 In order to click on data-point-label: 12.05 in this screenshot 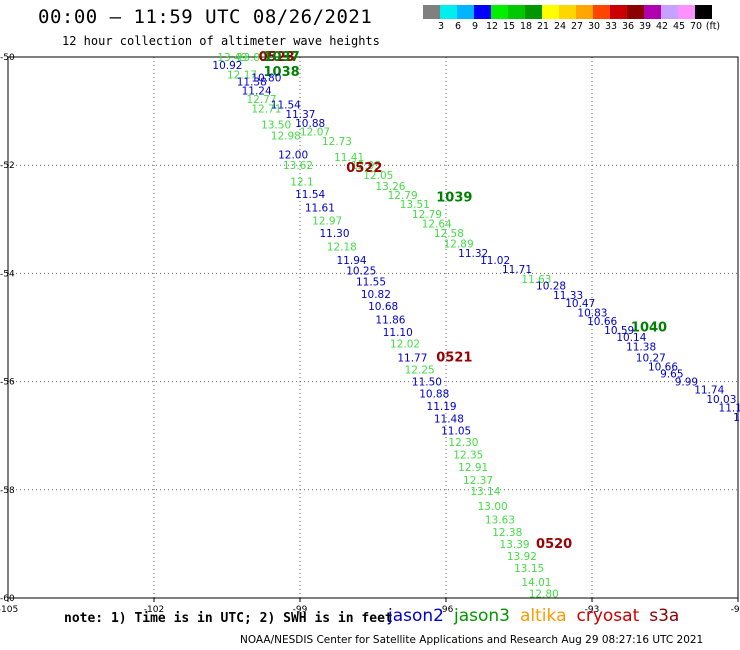, I will do `click(378, 176)`.